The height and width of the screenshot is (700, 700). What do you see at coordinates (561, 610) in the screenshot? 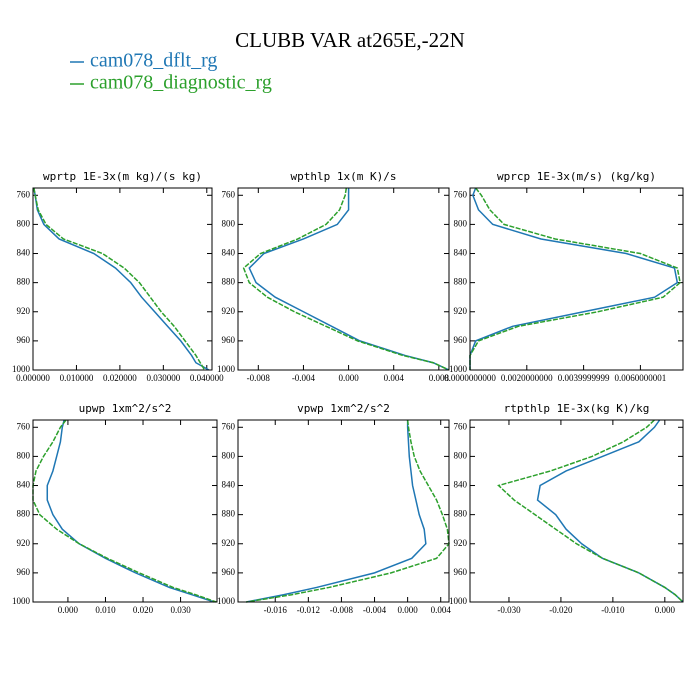
I see `x-tick-label: -0.020` at bounding box center [561, 610].